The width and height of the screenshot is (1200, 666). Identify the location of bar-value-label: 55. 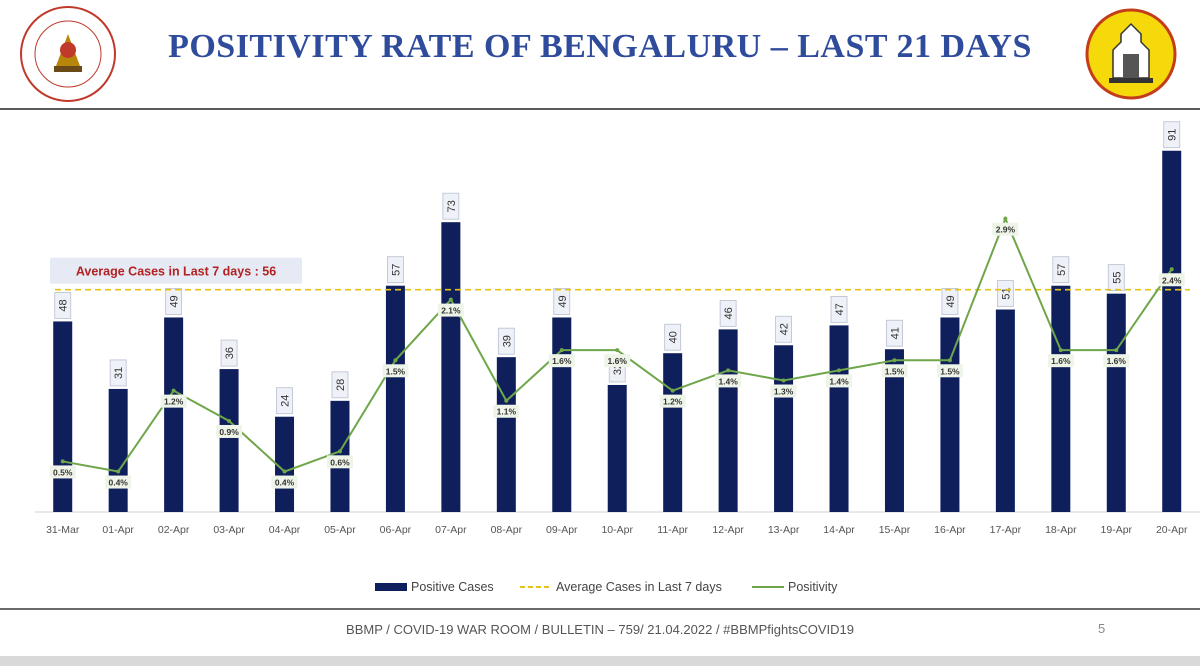
(1117, 278).